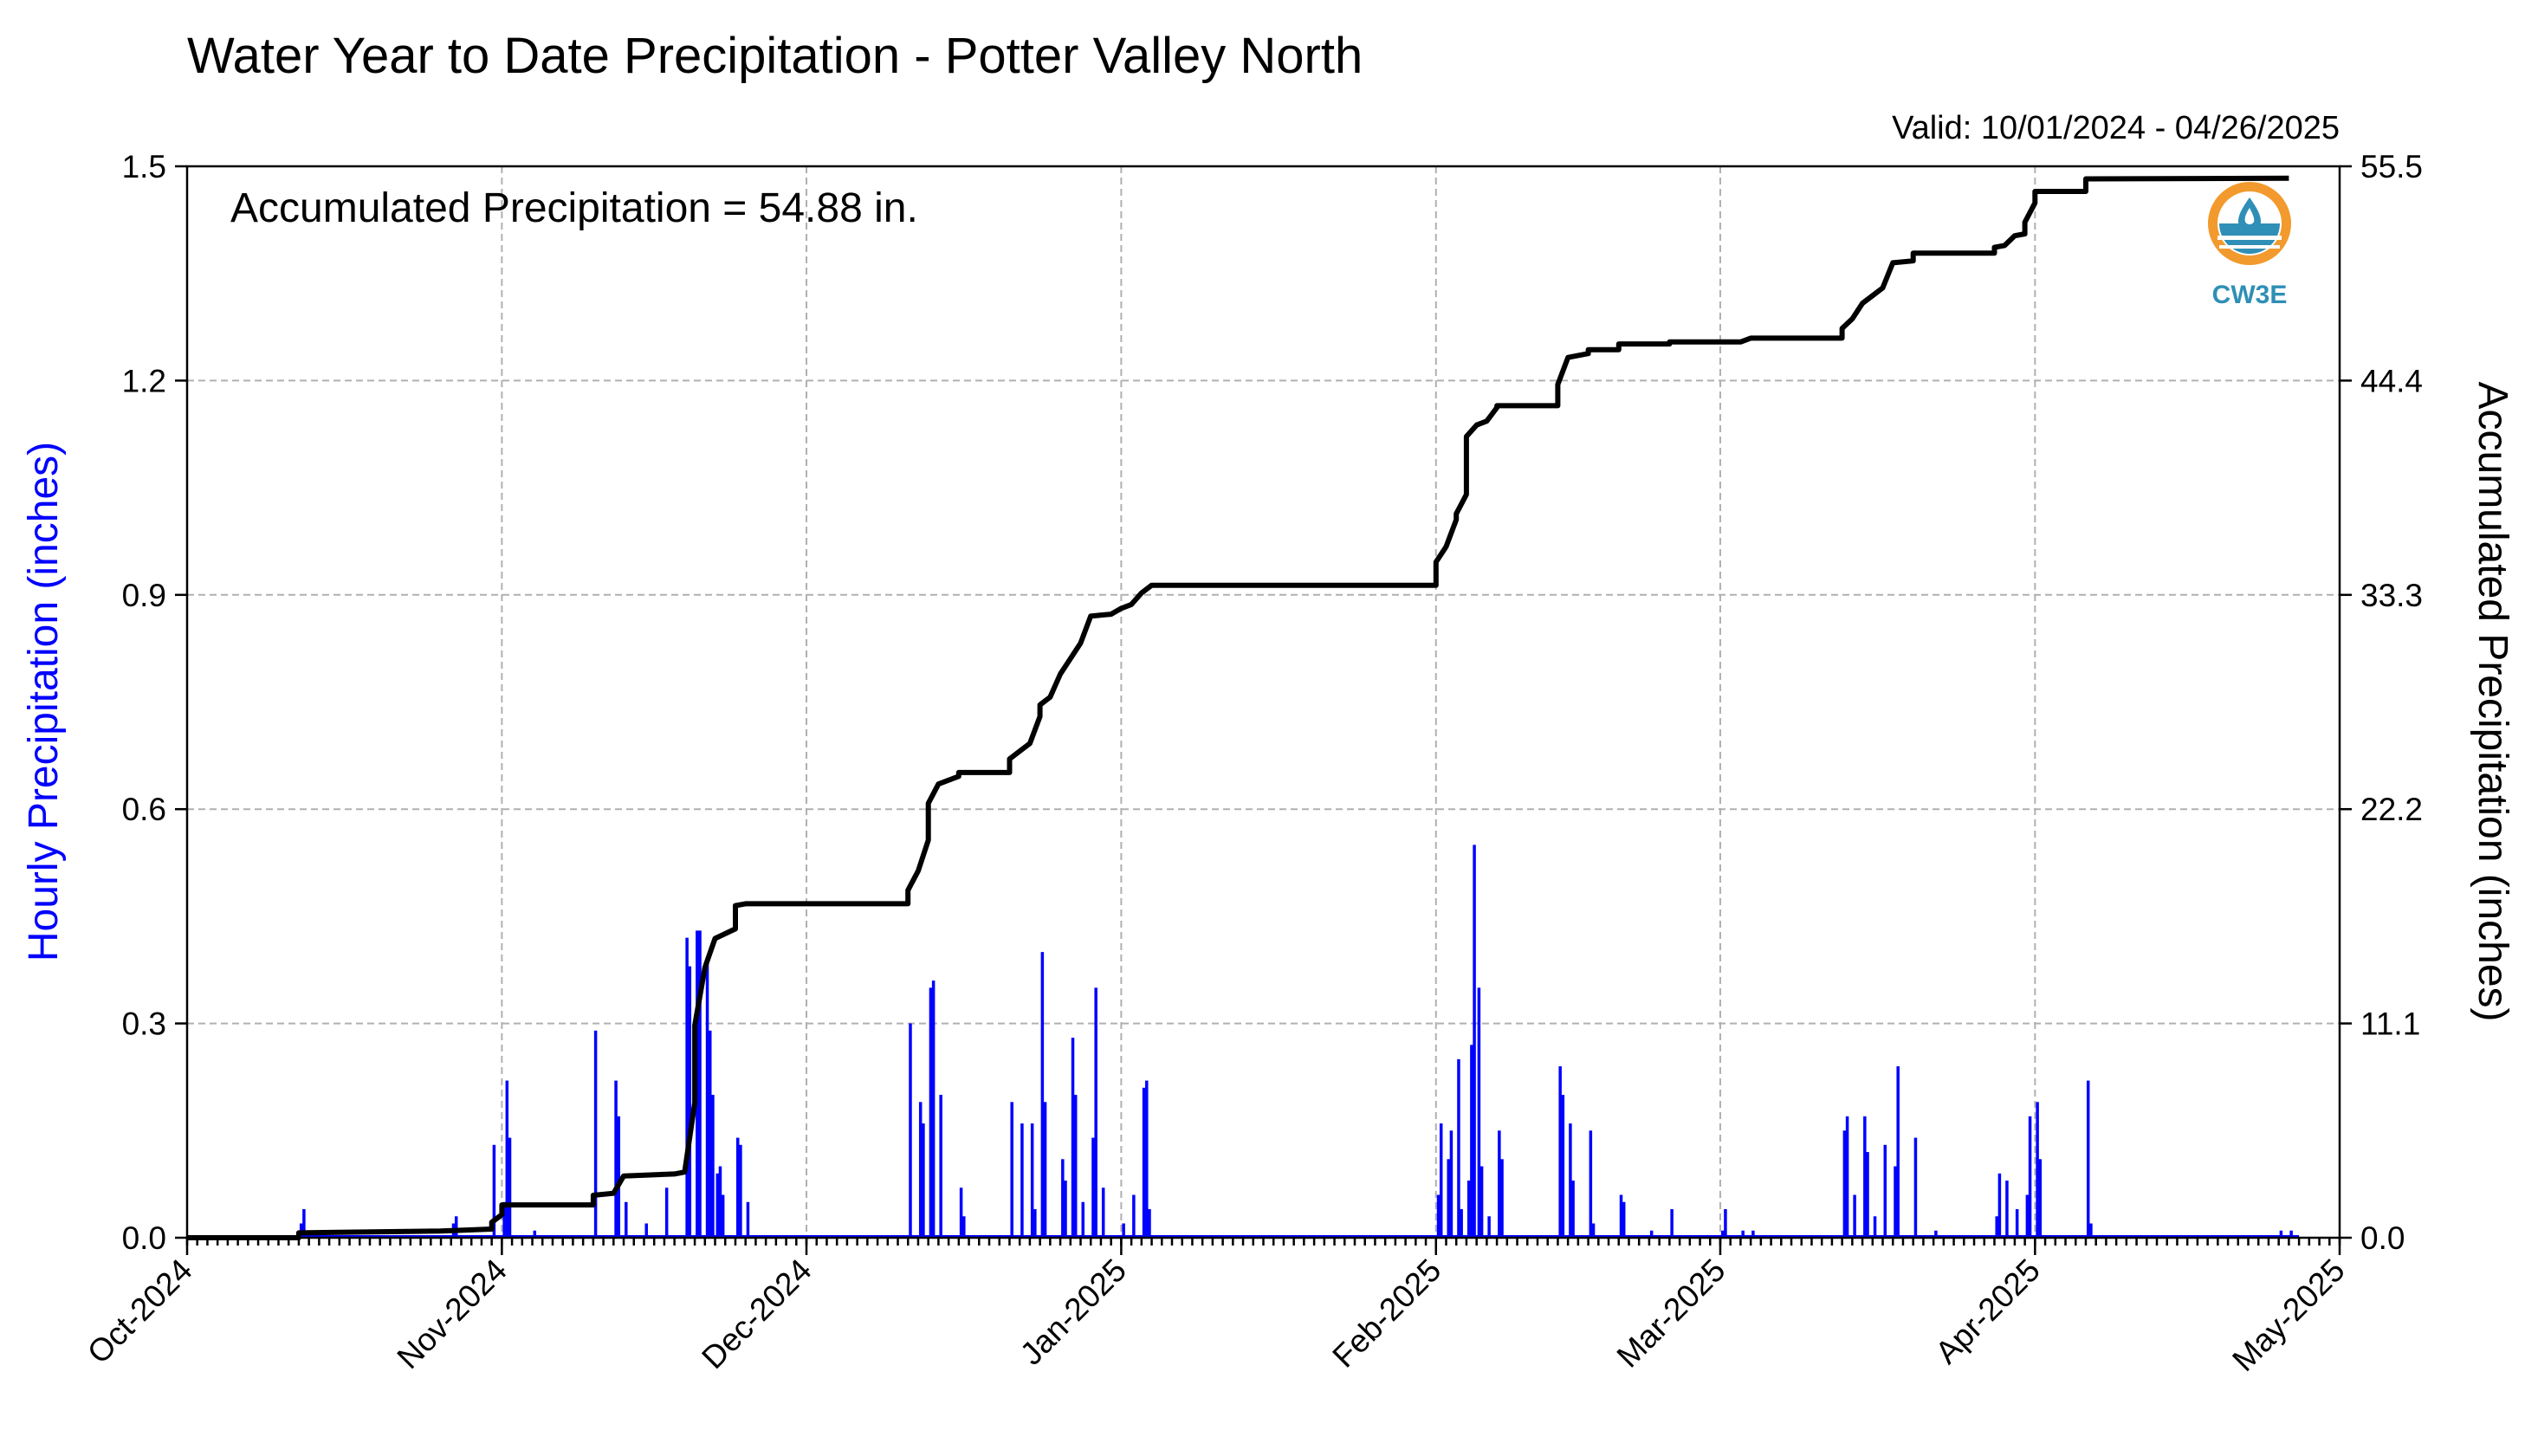 The height and width of the screenshot is (1456, 2525). What do you see at coordinates (2250, 295) in the screenshot?
I see `logo-text: CW3E` at bounding box center [2250, 295].